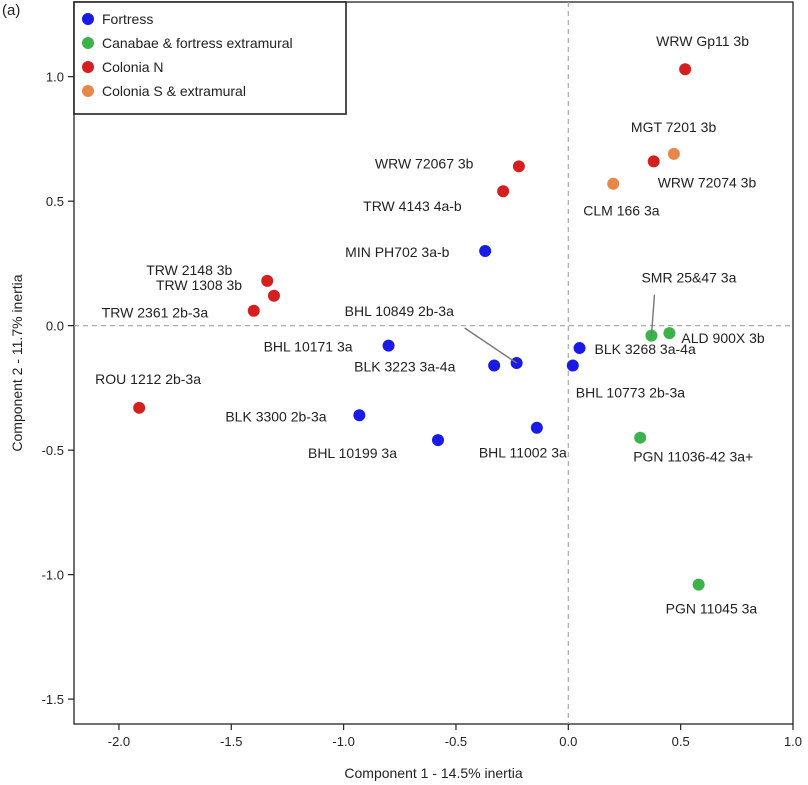 The image size is (808, 785). I want to click on point-label: TRW 2361 2b-3a, so click(155, 313).